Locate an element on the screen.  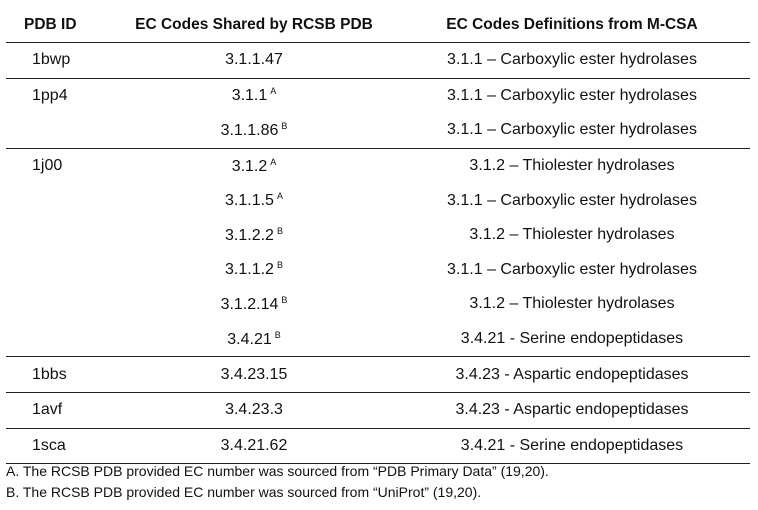
ec-code-value: 3.1.1.86 is located at coordinates (249, 130).